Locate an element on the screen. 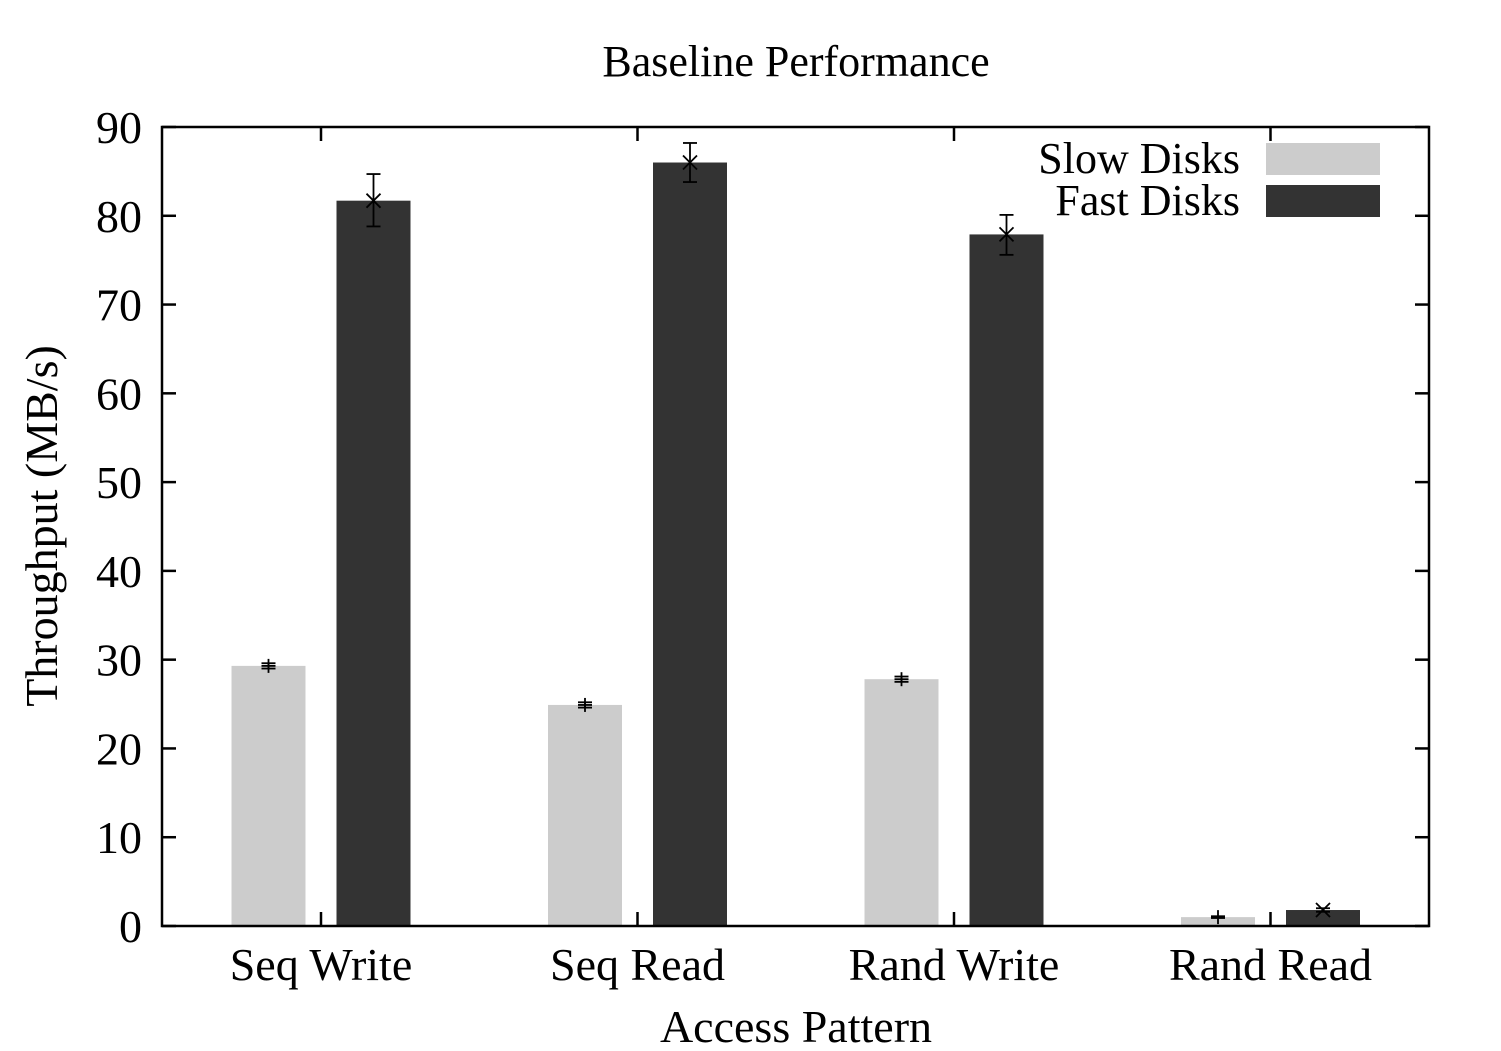 The height and width of the screenshot is (1051, 1501). x-tick-label: Seq Read is located at coordinates (637, 964).